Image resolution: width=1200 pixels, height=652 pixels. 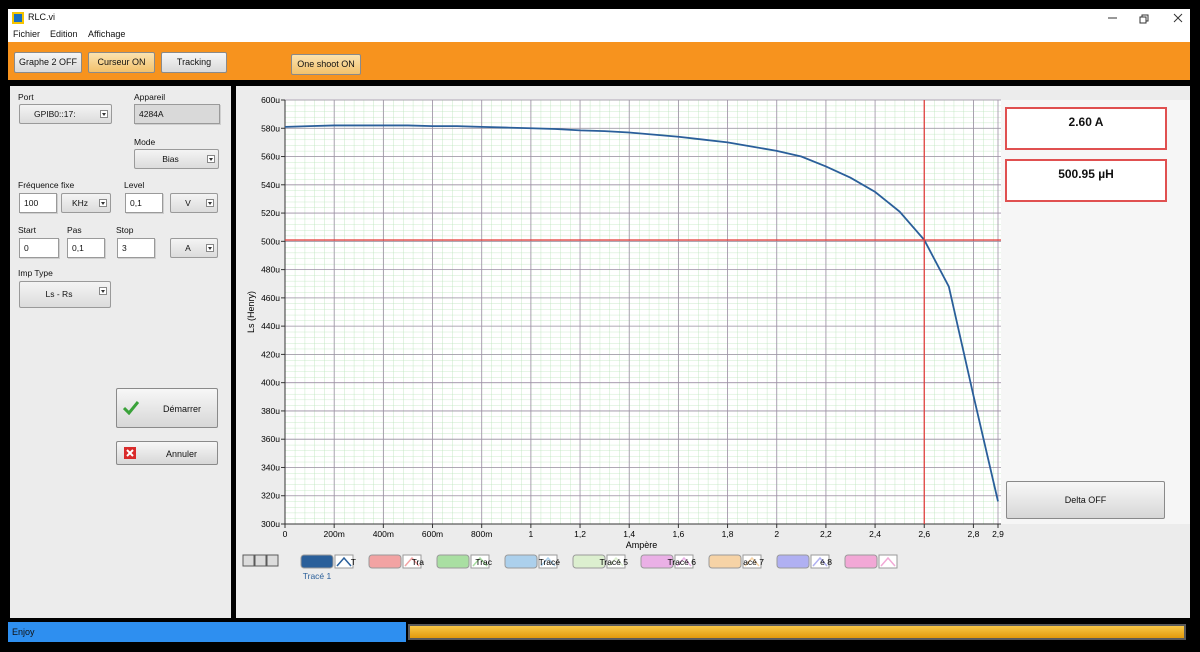 I want to click on label: Imp Type, so click(x=35, y=273).